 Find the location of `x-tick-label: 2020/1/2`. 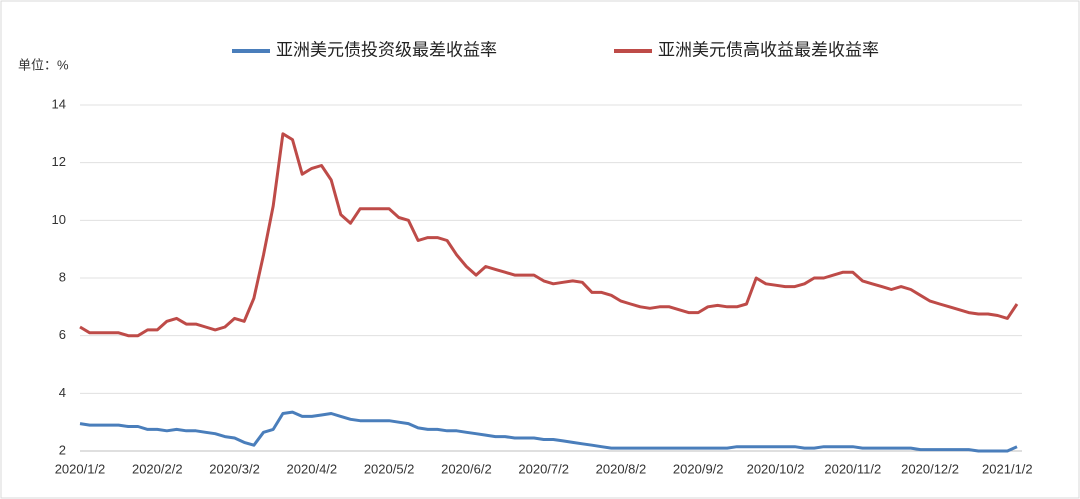

x-tick-label: 2020/1/2 is located at coordinates (80, 468).